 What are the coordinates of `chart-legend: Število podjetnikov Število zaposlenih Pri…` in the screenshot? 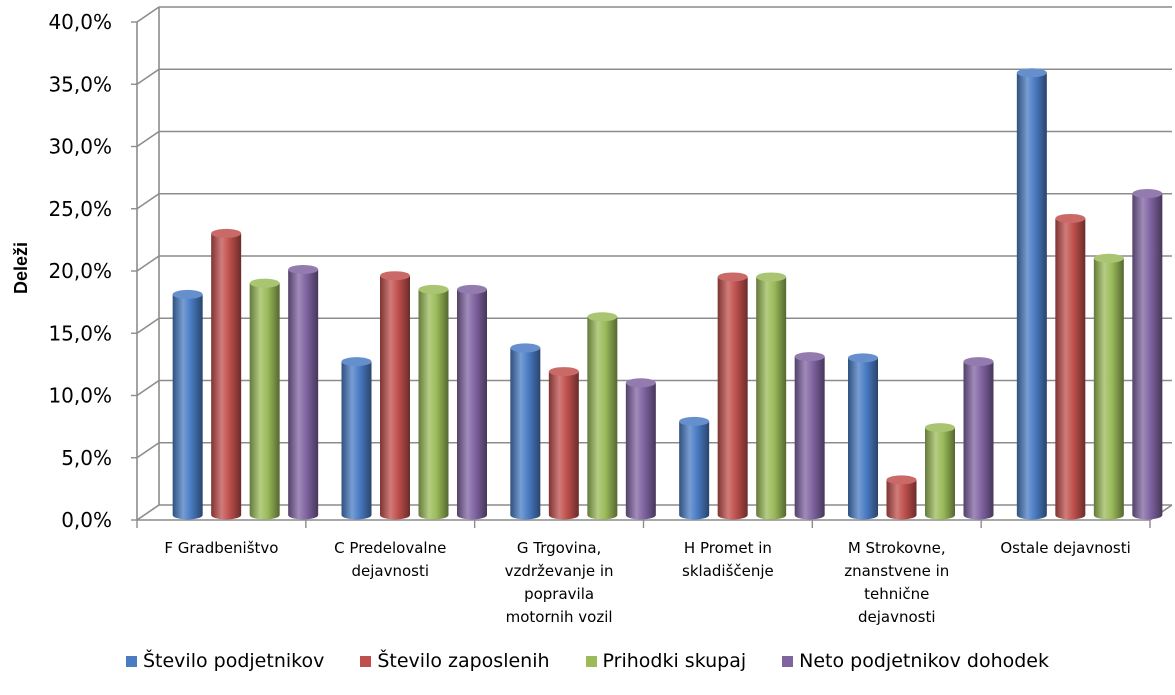 It's located at (587, 661).